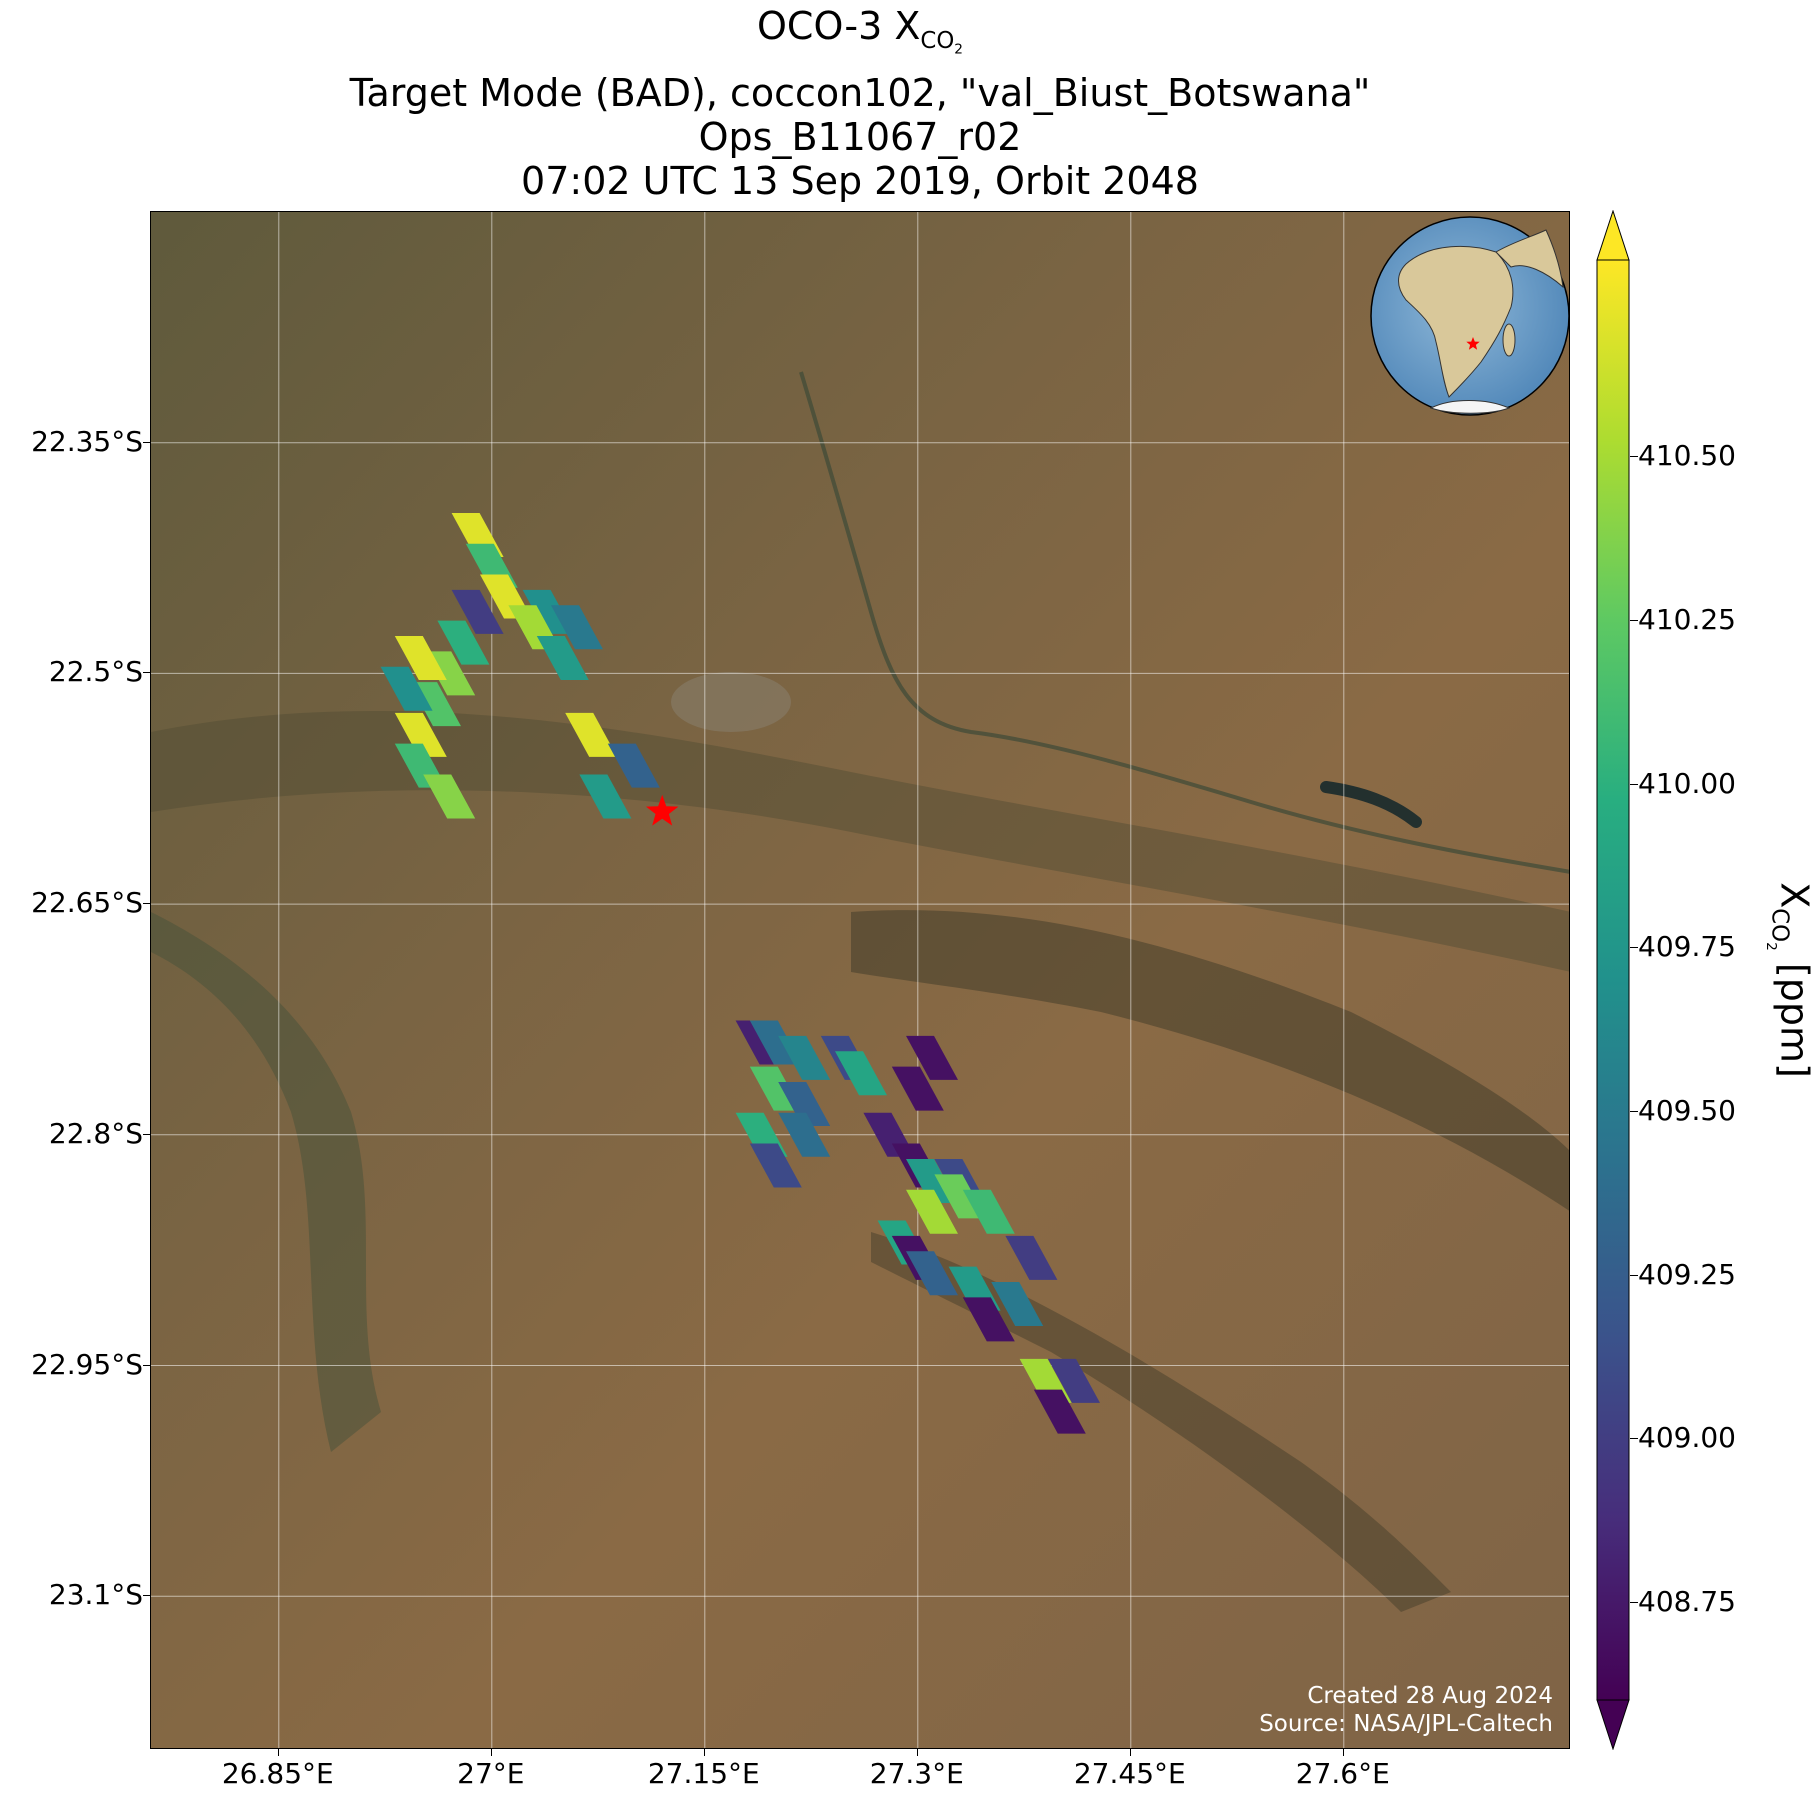 This screenshot has height=1801, width=1811. I want to click on colorbar-tick-label: 410.50, so click(1687, 456).